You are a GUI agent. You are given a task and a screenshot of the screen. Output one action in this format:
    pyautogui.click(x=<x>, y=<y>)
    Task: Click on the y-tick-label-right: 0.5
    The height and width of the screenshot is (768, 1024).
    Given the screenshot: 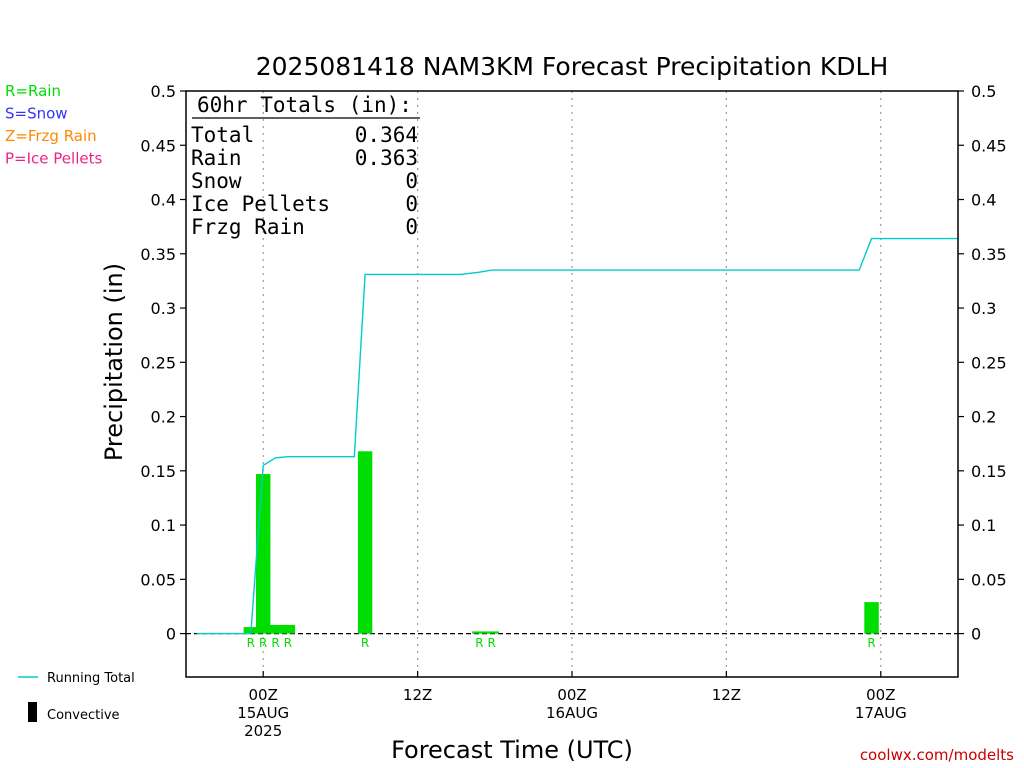 What is the action you would take?
    pyautogui.click(x=983, y=91)
    